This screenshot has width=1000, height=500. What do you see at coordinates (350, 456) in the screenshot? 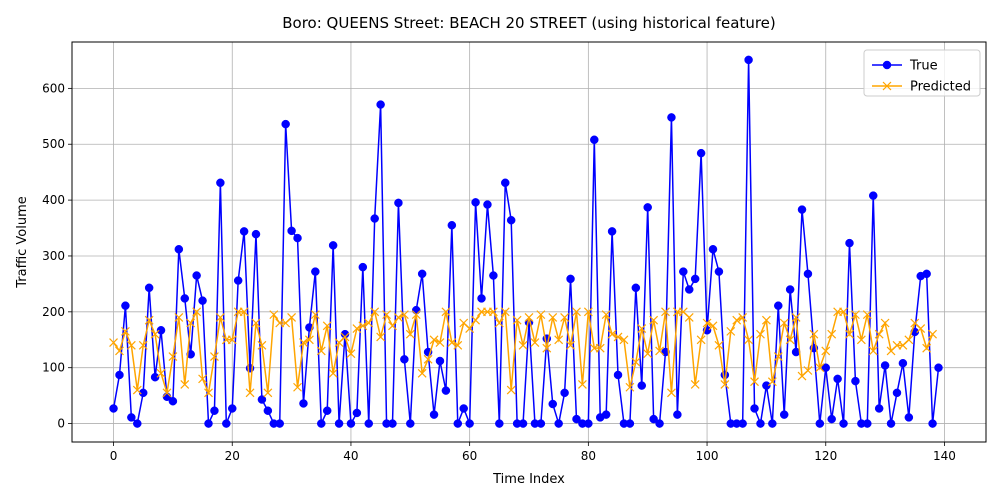
I see `x-tick-label: 40` at bounding box center [350, 456].